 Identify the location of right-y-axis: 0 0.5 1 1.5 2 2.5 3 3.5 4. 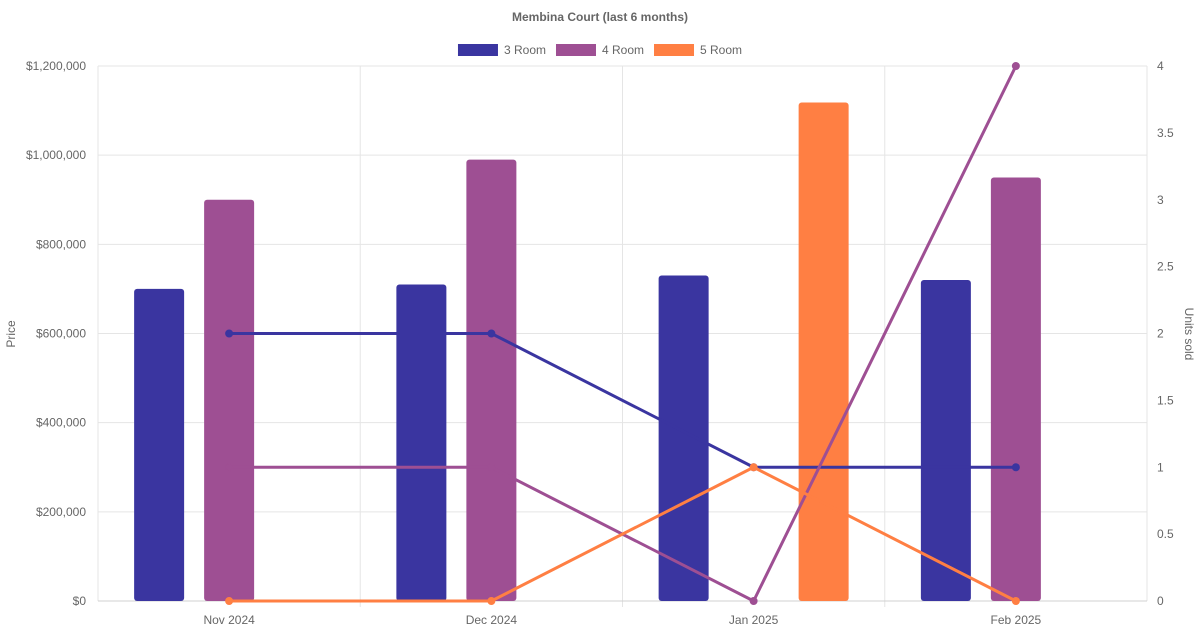
(1165, 333).